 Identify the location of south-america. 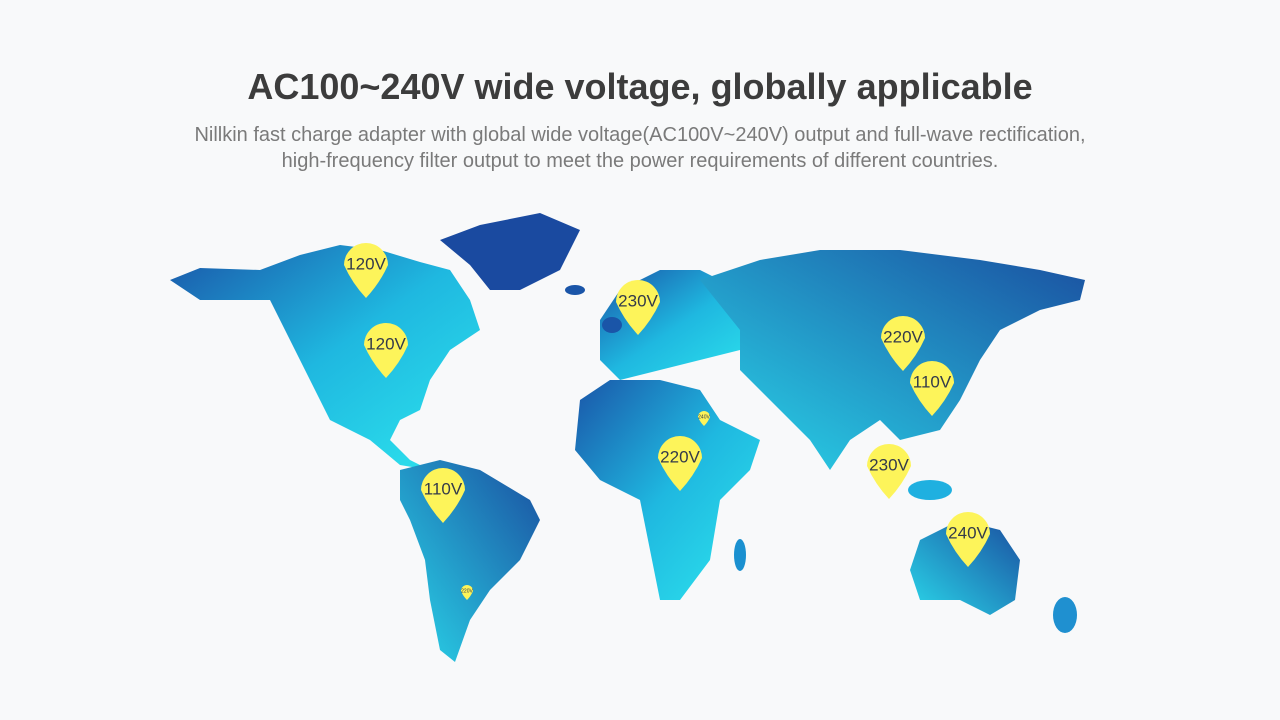
(470, 561).